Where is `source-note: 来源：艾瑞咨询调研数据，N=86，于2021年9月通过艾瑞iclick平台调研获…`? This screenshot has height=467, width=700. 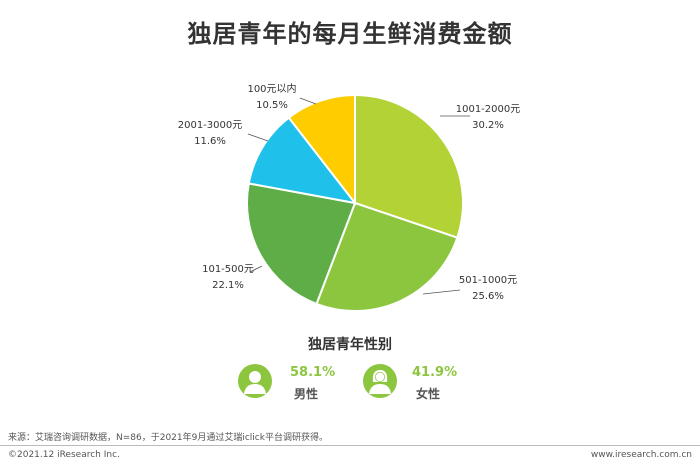 source-note: 来源：艾瑞咨询调研数据，N=86，于2021年9月通过艾瑞iclick平台调研获… is located at coordinates (168, 438).